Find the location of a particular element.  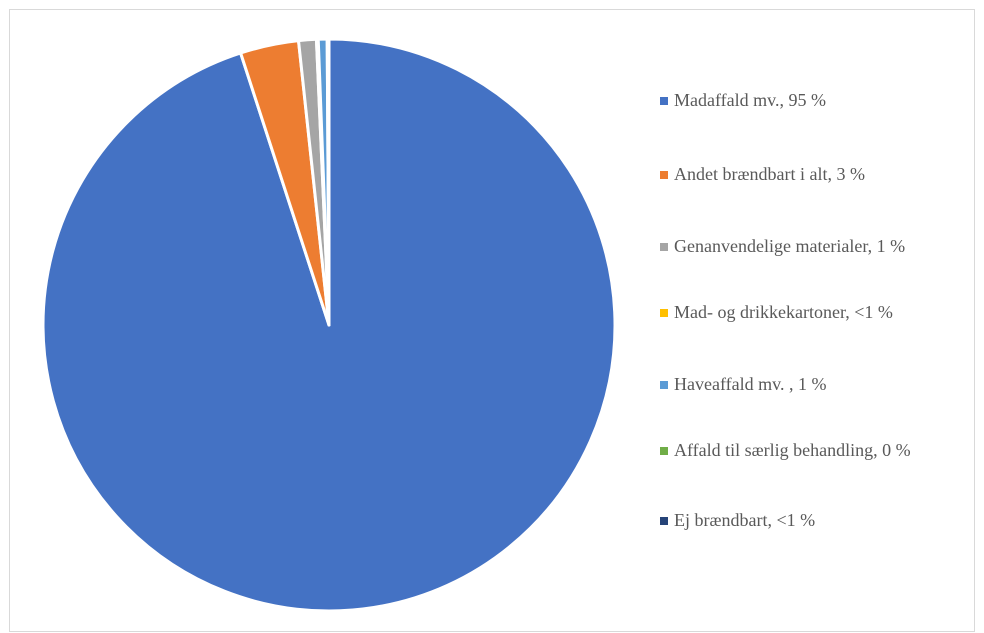

legend-item-andet-braendbart: Andet brændbart i alt, 3 % is located at coordinates (815, 174).